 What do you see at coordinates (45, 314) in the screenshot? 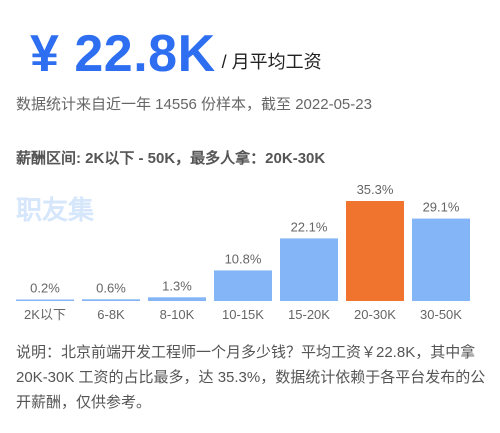
I see `category-label: 2K以下` at bounding box center [45, 314].